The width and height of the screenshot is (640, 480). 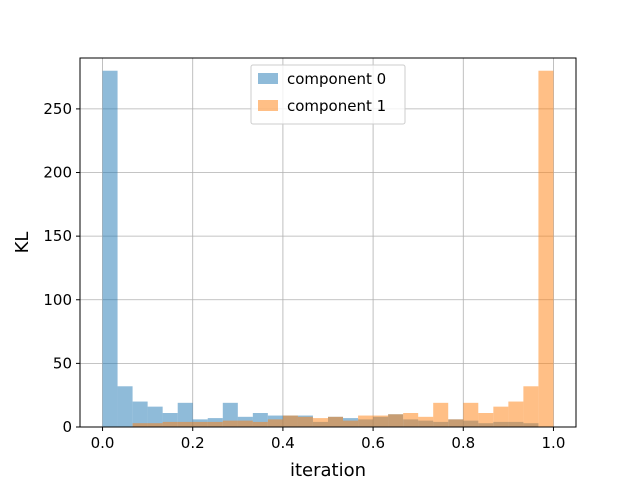 What do you see at coordinates (62, 363) in the screenshot?
I see `y-tick-label: 50` at bounding box center [62, 363].